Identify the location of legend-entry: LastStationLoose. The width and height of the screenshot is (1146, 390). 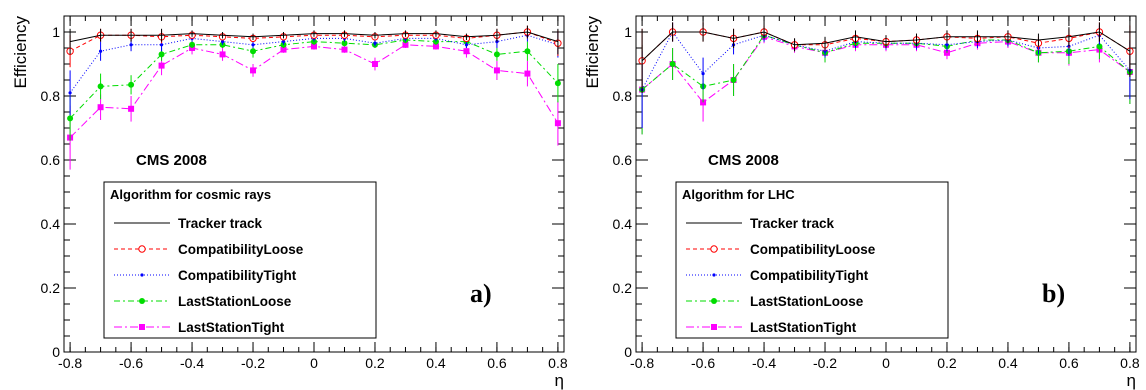
(807, 301).